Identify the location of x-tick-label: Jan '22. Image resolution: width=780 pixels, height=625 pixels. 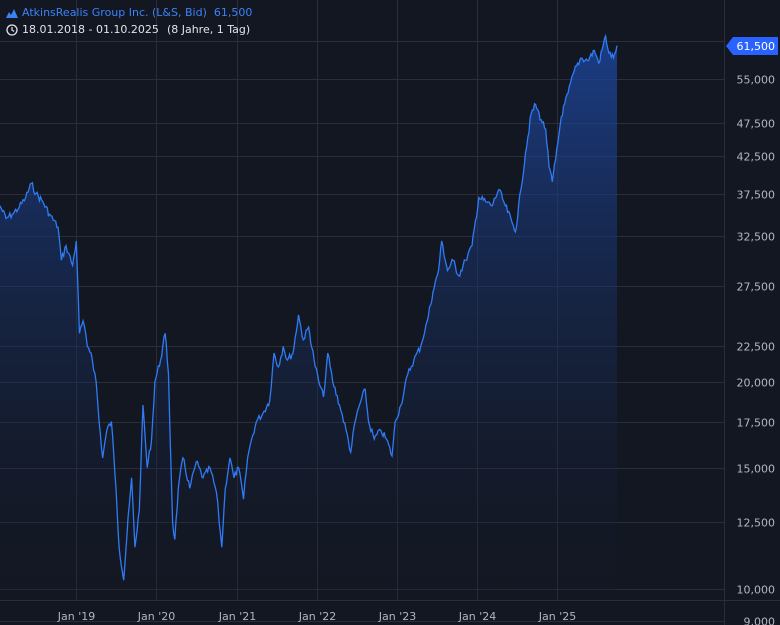
(317, 616).